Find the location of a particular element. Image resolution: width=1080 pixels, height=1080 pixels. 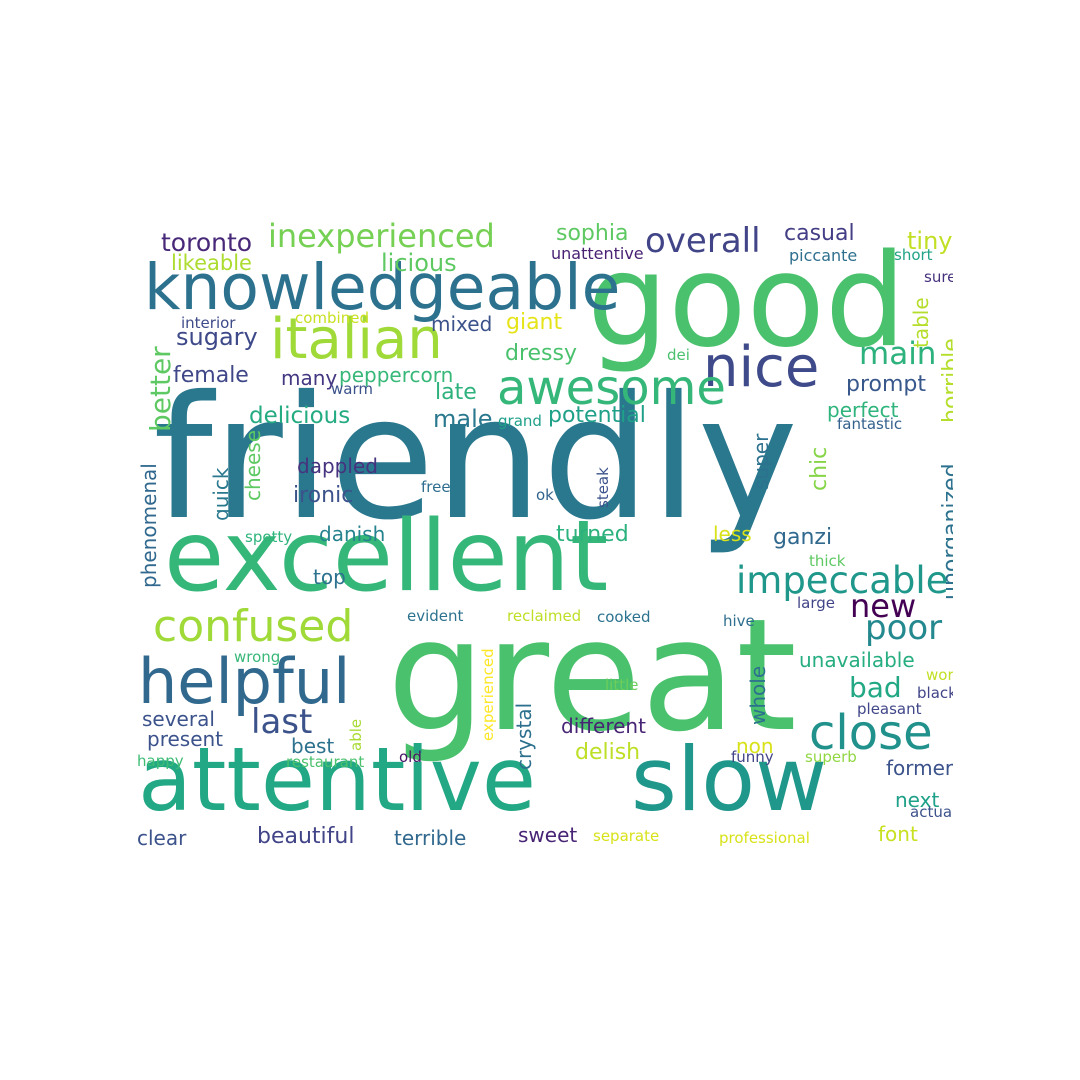

word-steak: steak is located at coordinates (603, 487).